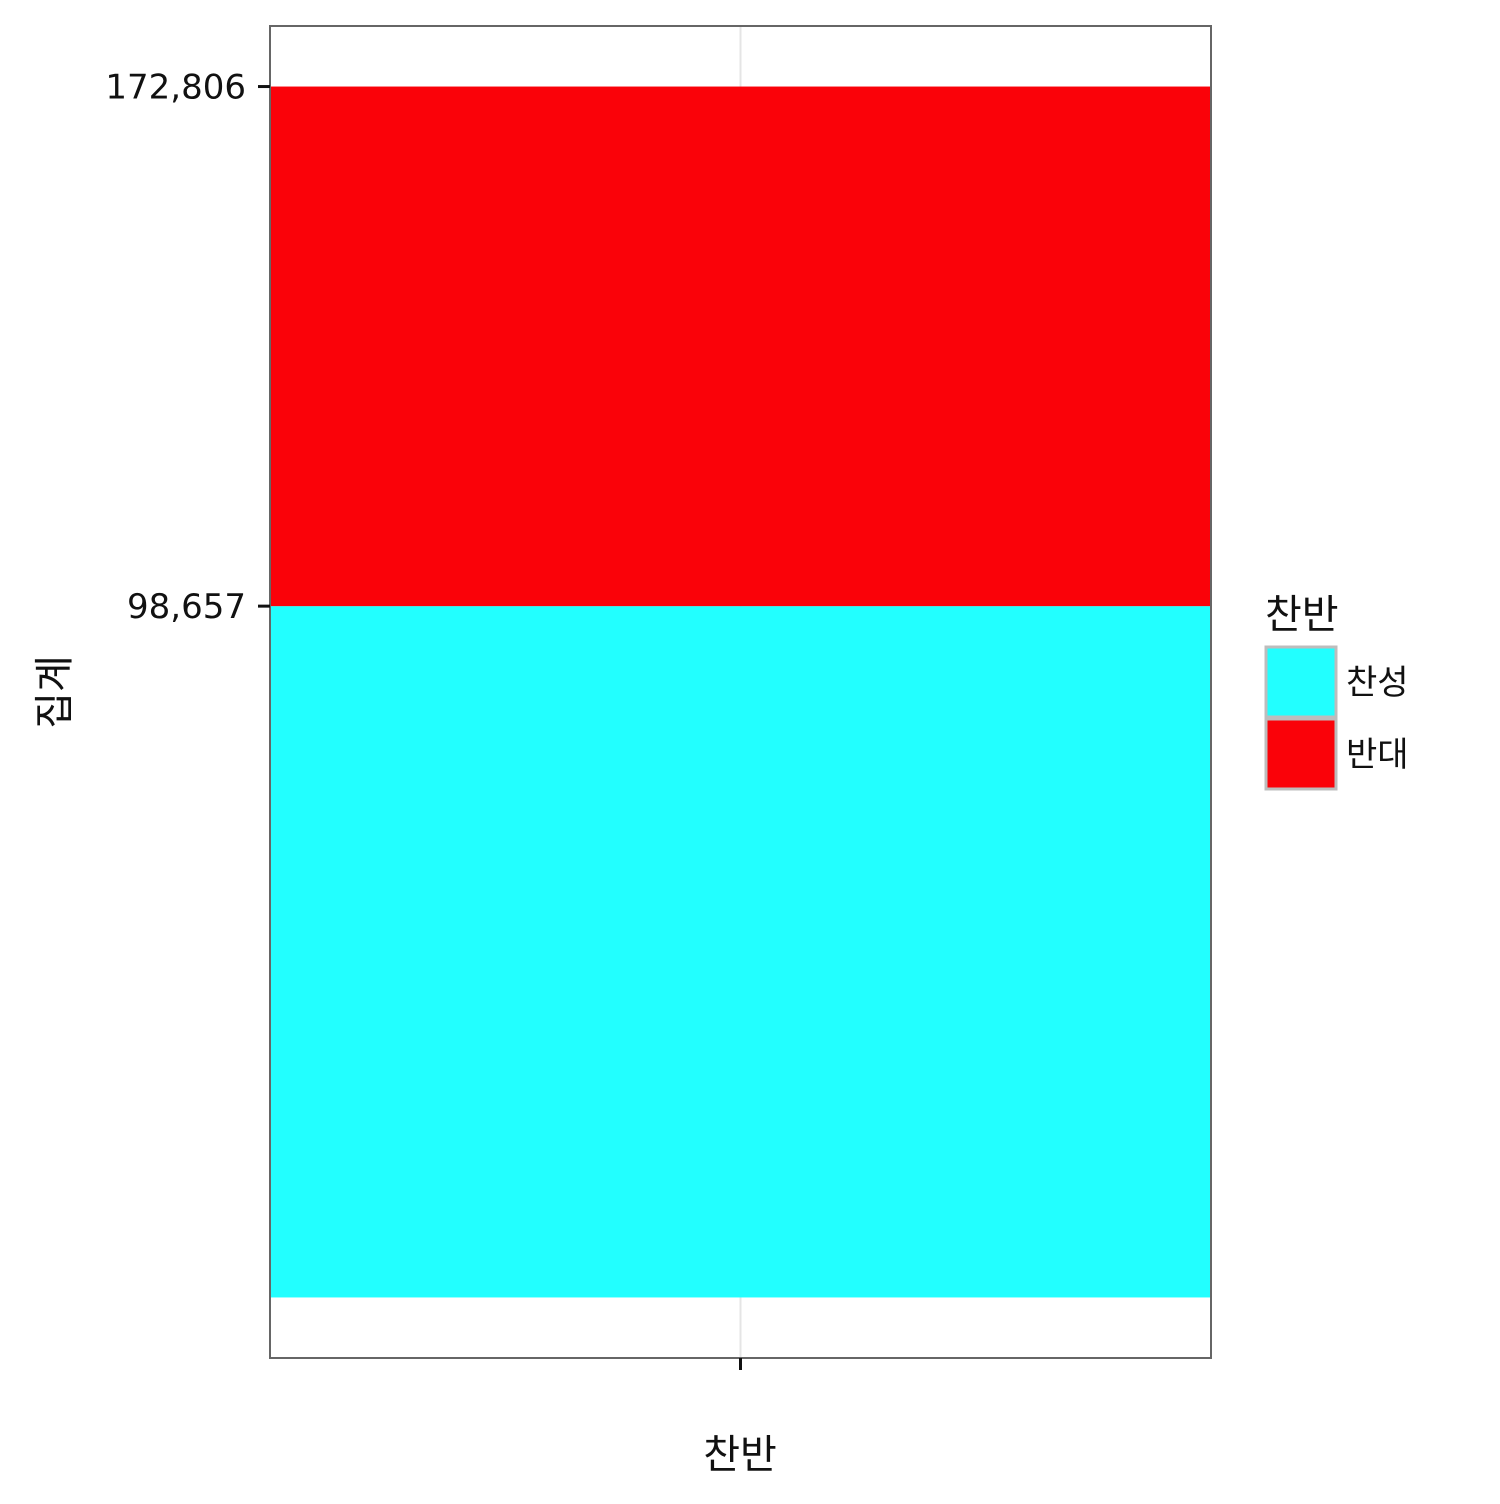 The height and width of the screenshot is (1504, 1500). I want to click on y-axis-title: 집계, so click(55, 692).